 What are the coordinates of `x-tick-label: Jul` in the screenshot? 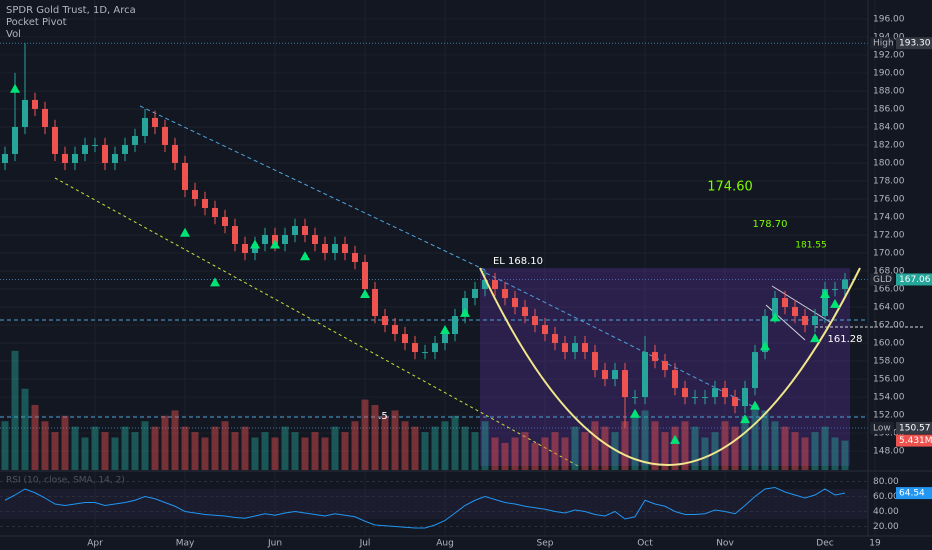 It's located at (365, 544).